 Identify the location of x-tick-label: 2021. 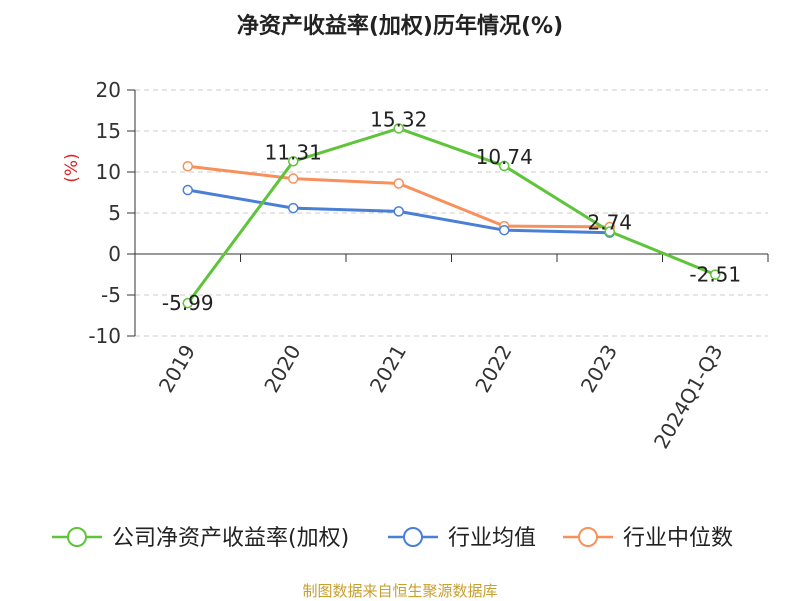
(388, 369).